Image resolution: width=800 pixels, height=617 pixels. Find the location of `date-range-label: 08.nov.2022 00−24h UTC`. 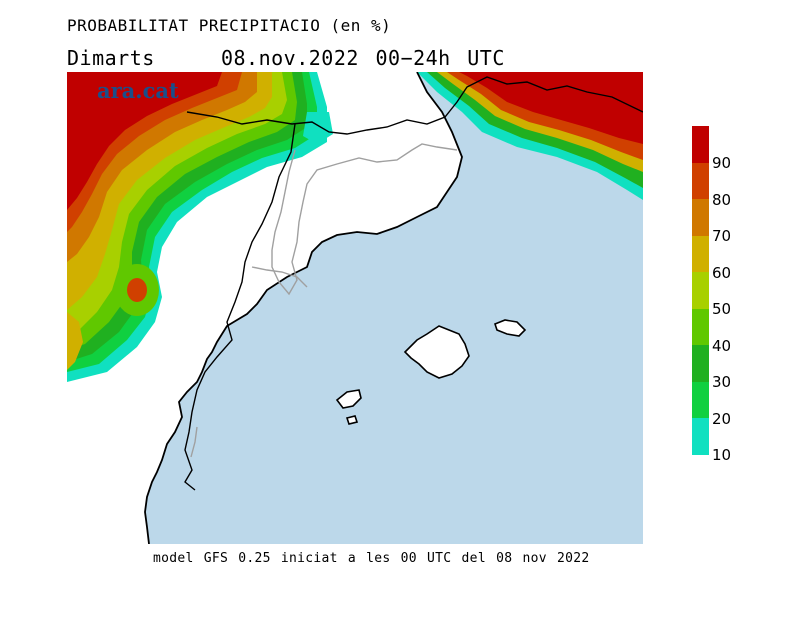

date-range-label: 08.nov.2022 00−24h UTC is located at coordinates (363, 58).